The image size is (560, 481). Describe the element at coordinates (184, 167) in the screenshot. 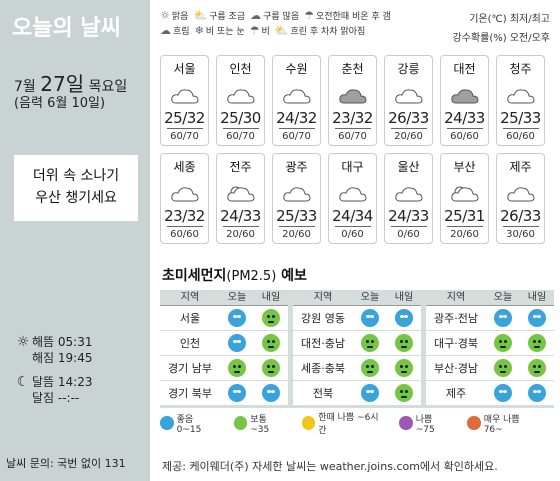

I see `city-name: 세종` at that location.